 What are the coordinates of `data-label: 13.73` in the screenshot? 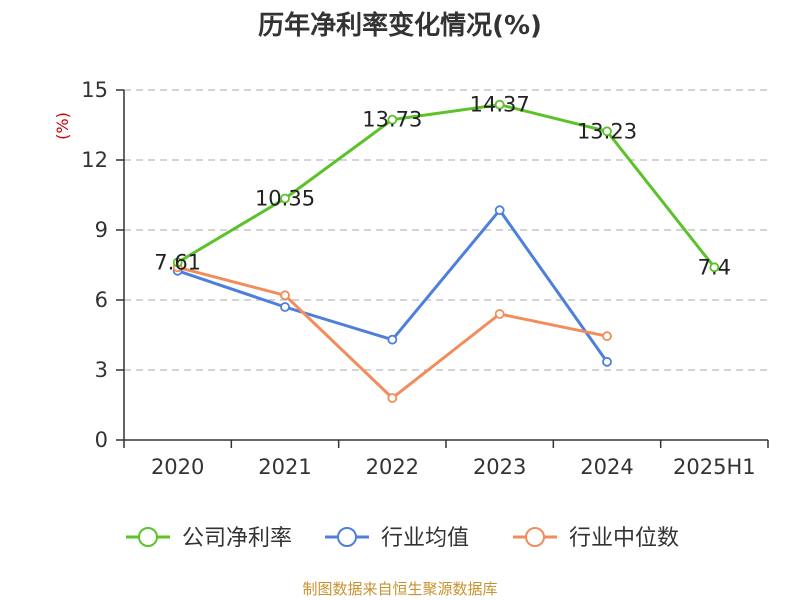 It's located at (392, 120).